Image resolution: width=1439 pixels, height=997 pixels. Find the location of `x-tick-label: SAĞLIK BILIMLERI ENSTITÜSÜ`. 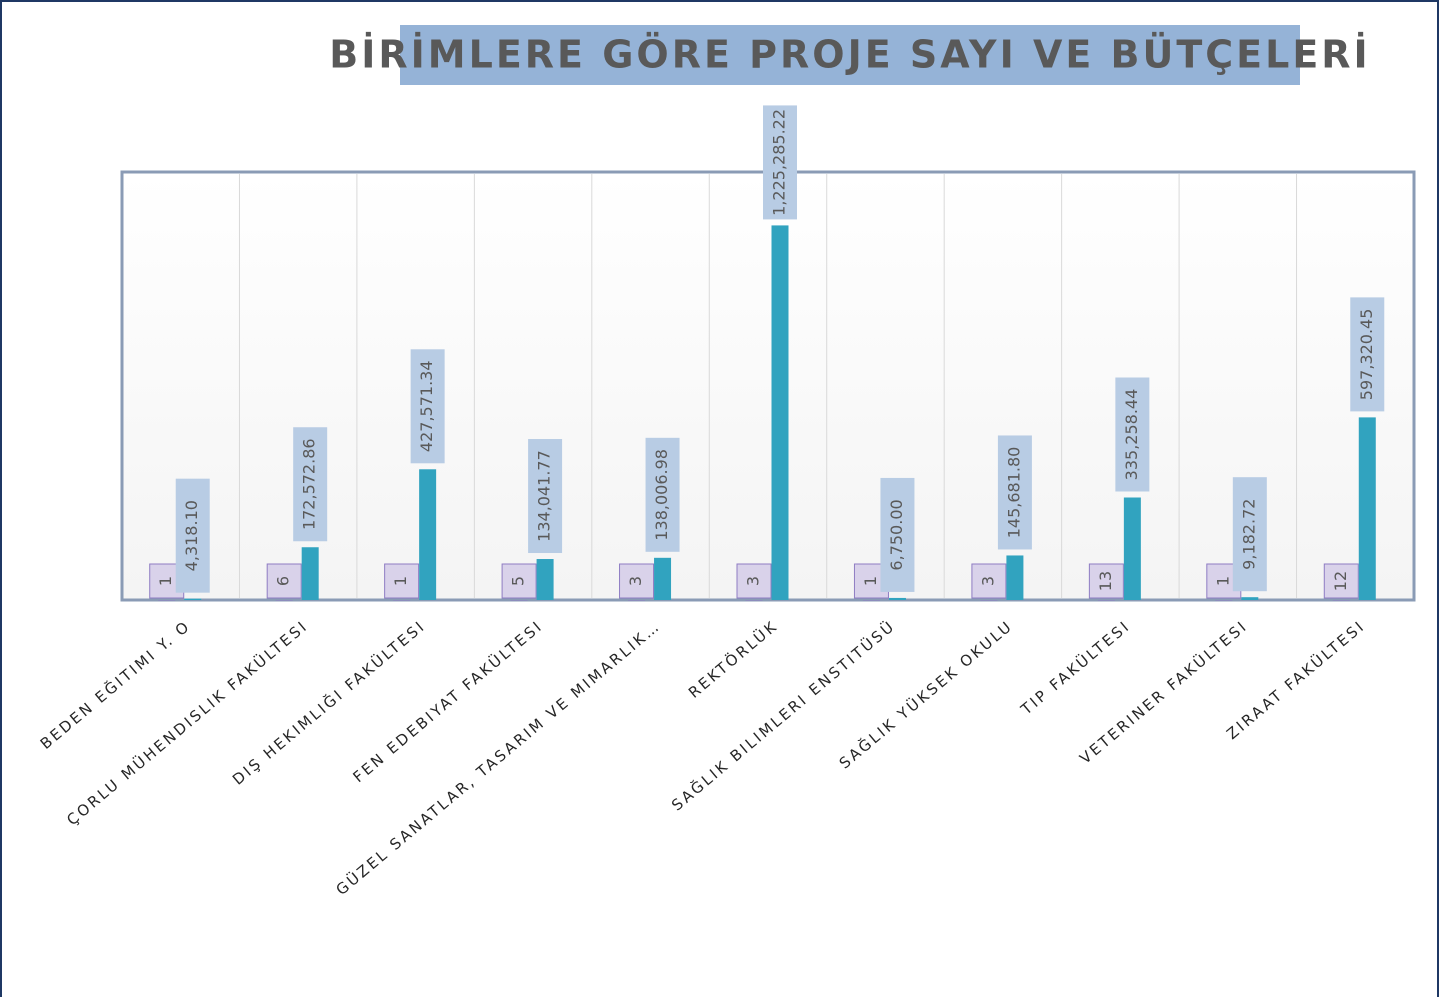

x-tick-label: SAĞLIK BILIMLERI ENSTITÜSÜ is located at coordinates (783, 715).